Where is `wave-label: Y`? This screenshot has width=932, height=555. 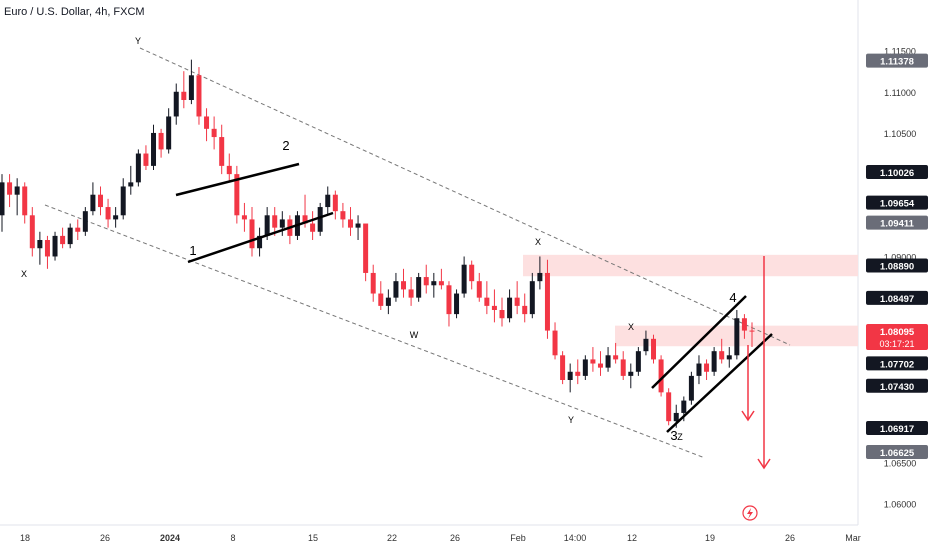 wave-label: Y is located at coordinates (138, 41).